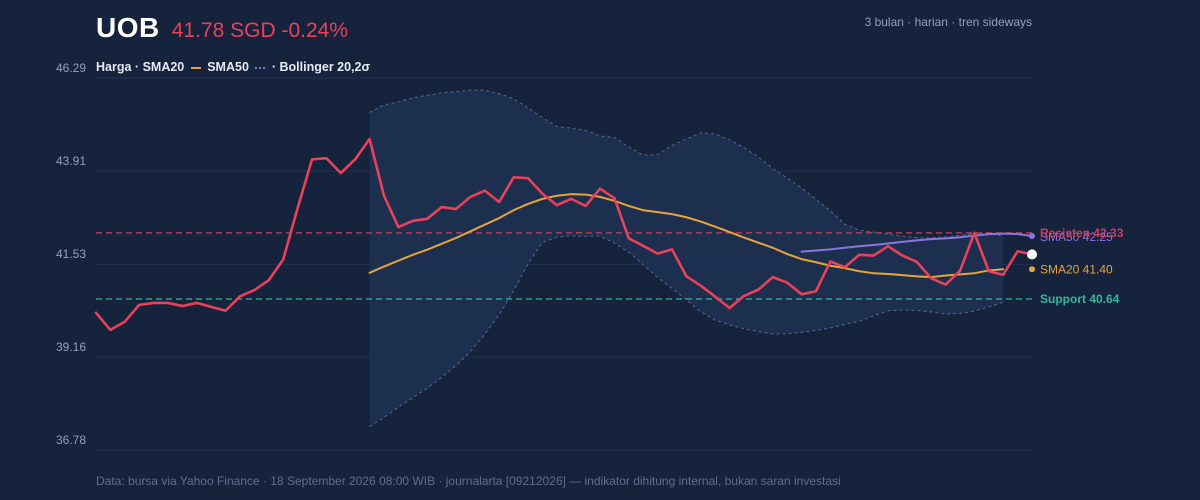  Describe the element at coordinates (163, 67) in the screenshot. I see `legend-sma20: SMA20` at that location.